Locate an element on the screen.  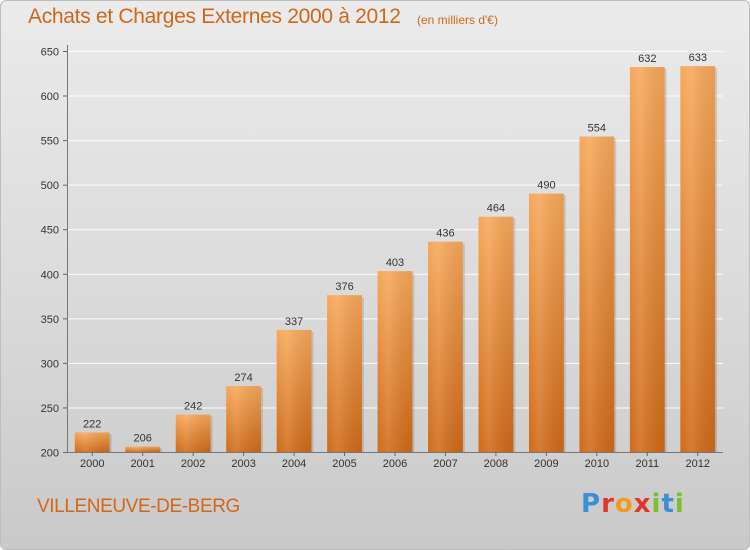
x-tick-label-2008: 2008 is located at coordinates (496, 464).